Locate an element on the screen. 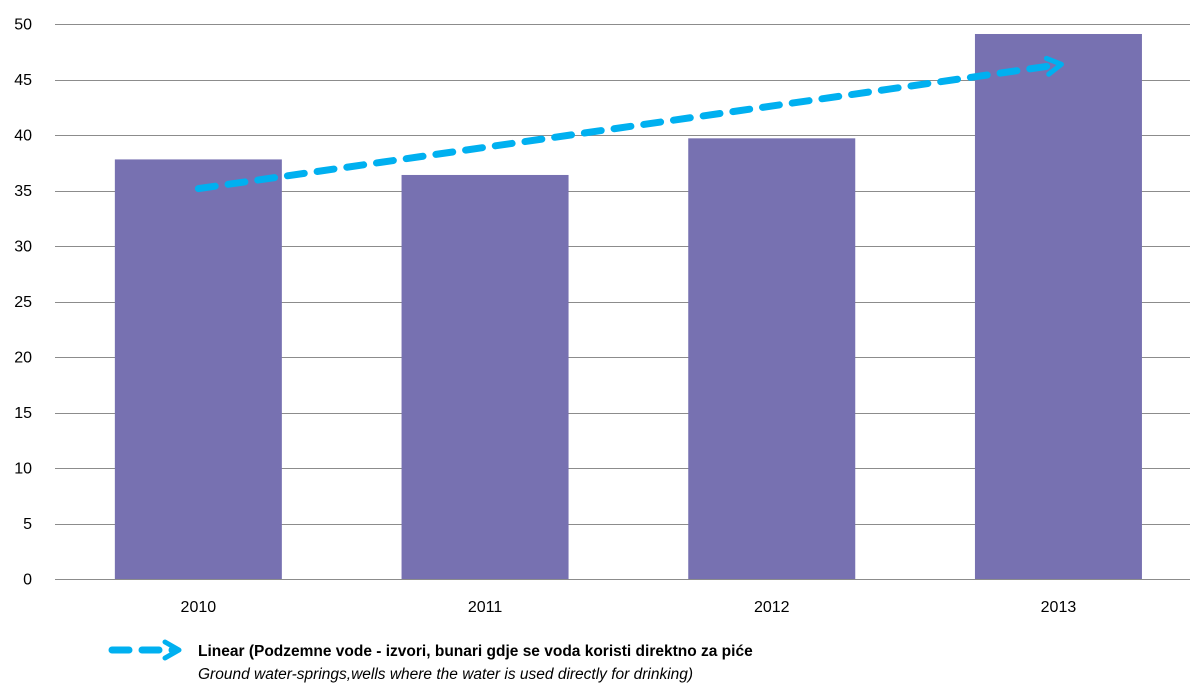  y-tick-label: 10 is located at coordinates (23, 469).